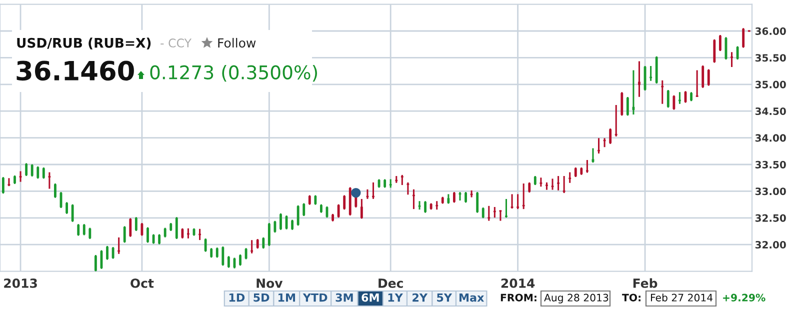 This screenshot has width=793, height=313. What do you see at coordinates (234, 73) in the screenshot?
I see `annotation: 0.1273 (0.3500%)` at bounding box center [234, 73].